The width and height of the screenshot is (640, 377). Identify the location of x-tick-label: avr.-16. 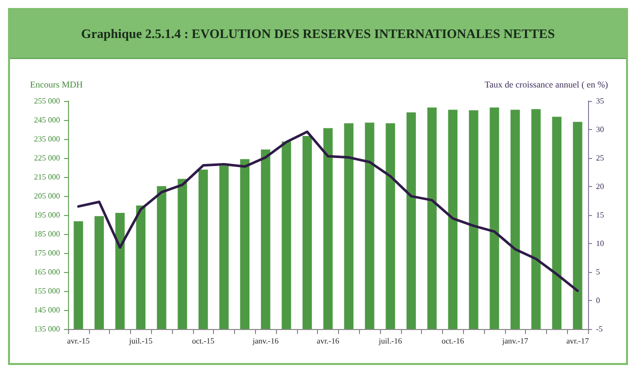
(328, 341).